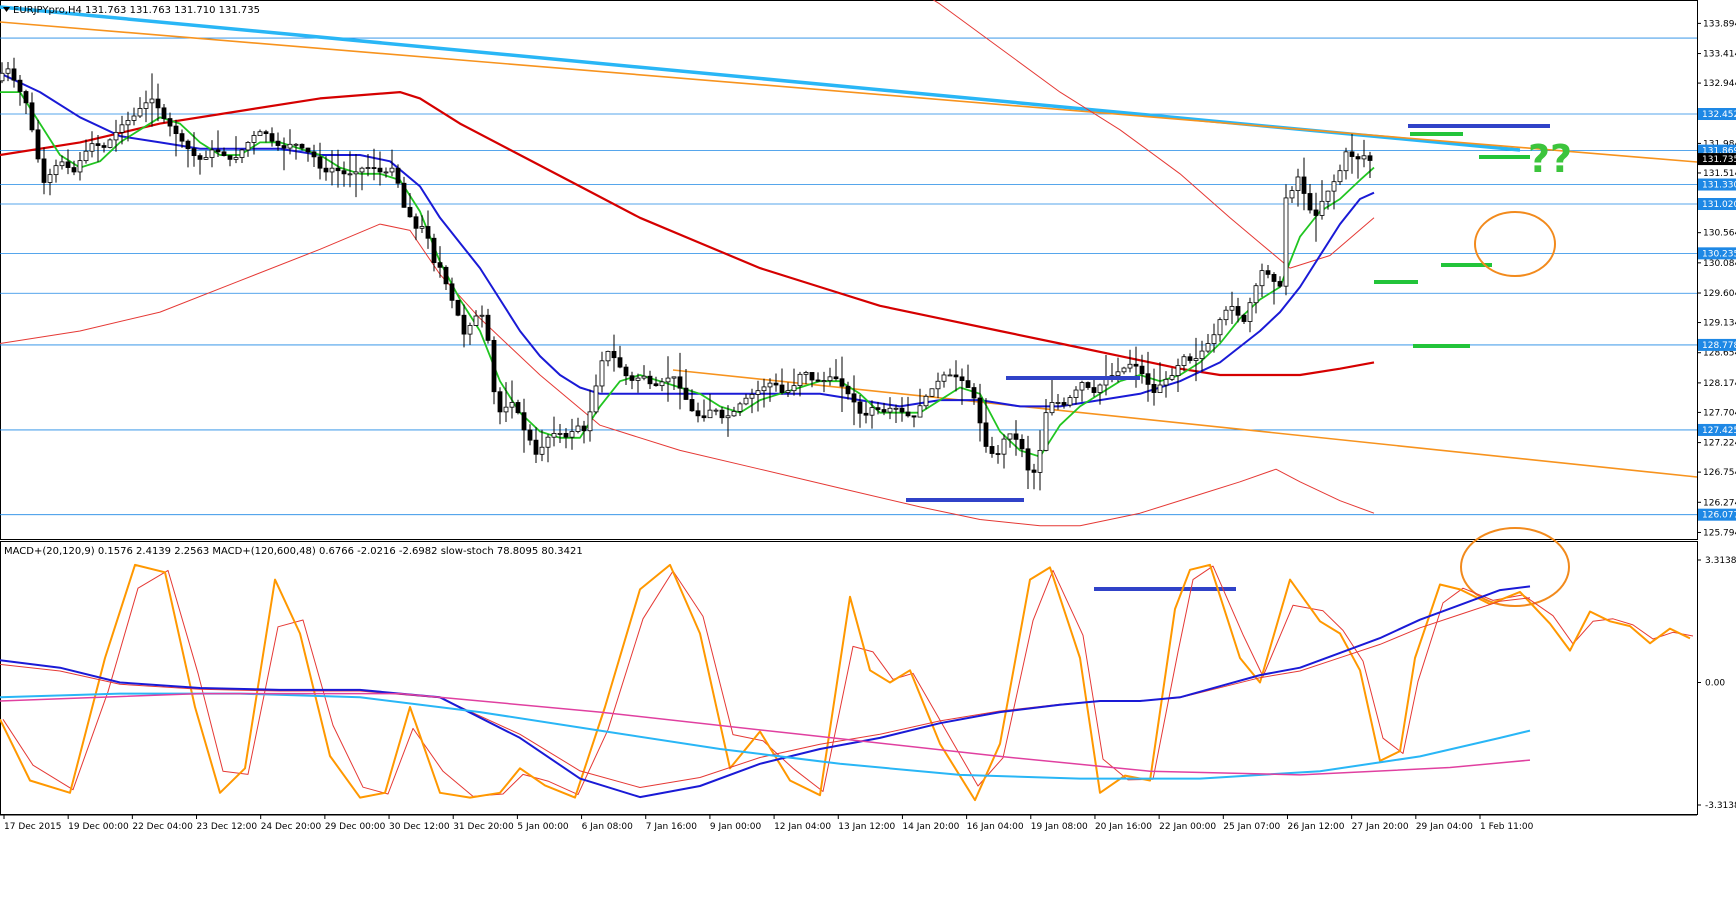  I want to click on time-tick-label: 23 Dec 12:00, so click(227, 827).